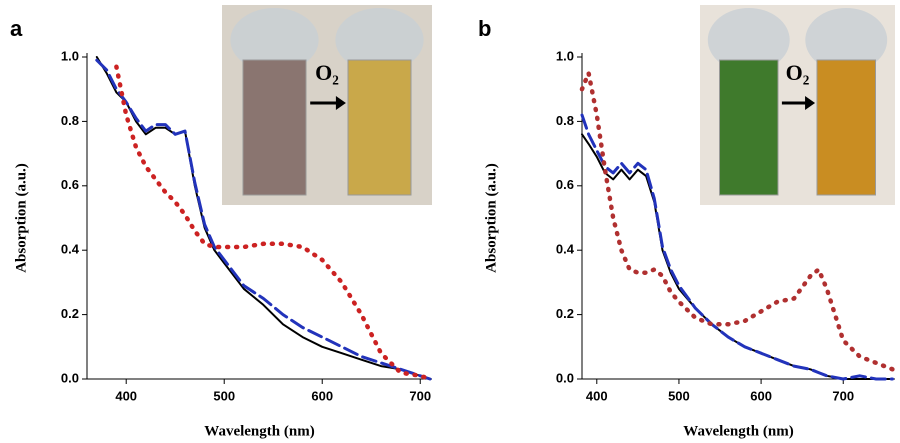 This screenshot has height=443, width=900. I want to click on panel-label: a, so click(16, 28).